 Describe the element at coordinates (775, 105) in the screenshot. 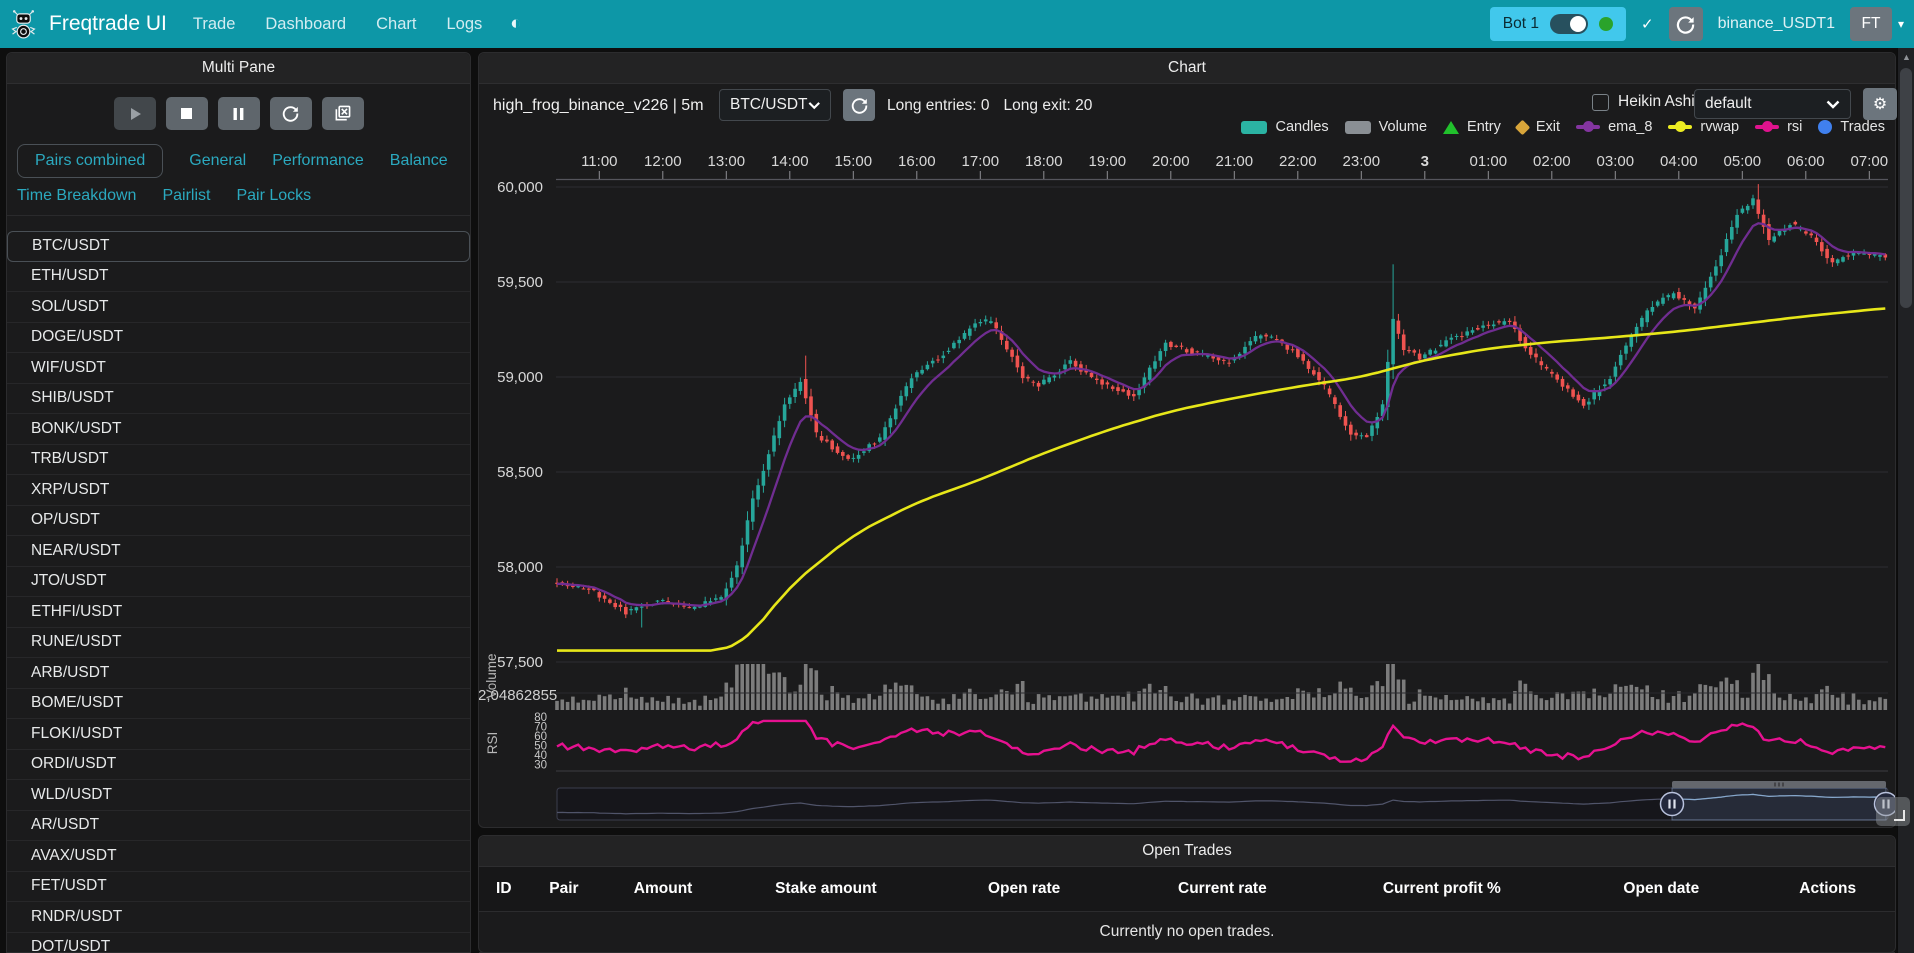

I see `pair-select: BTC/USDT` at that location.